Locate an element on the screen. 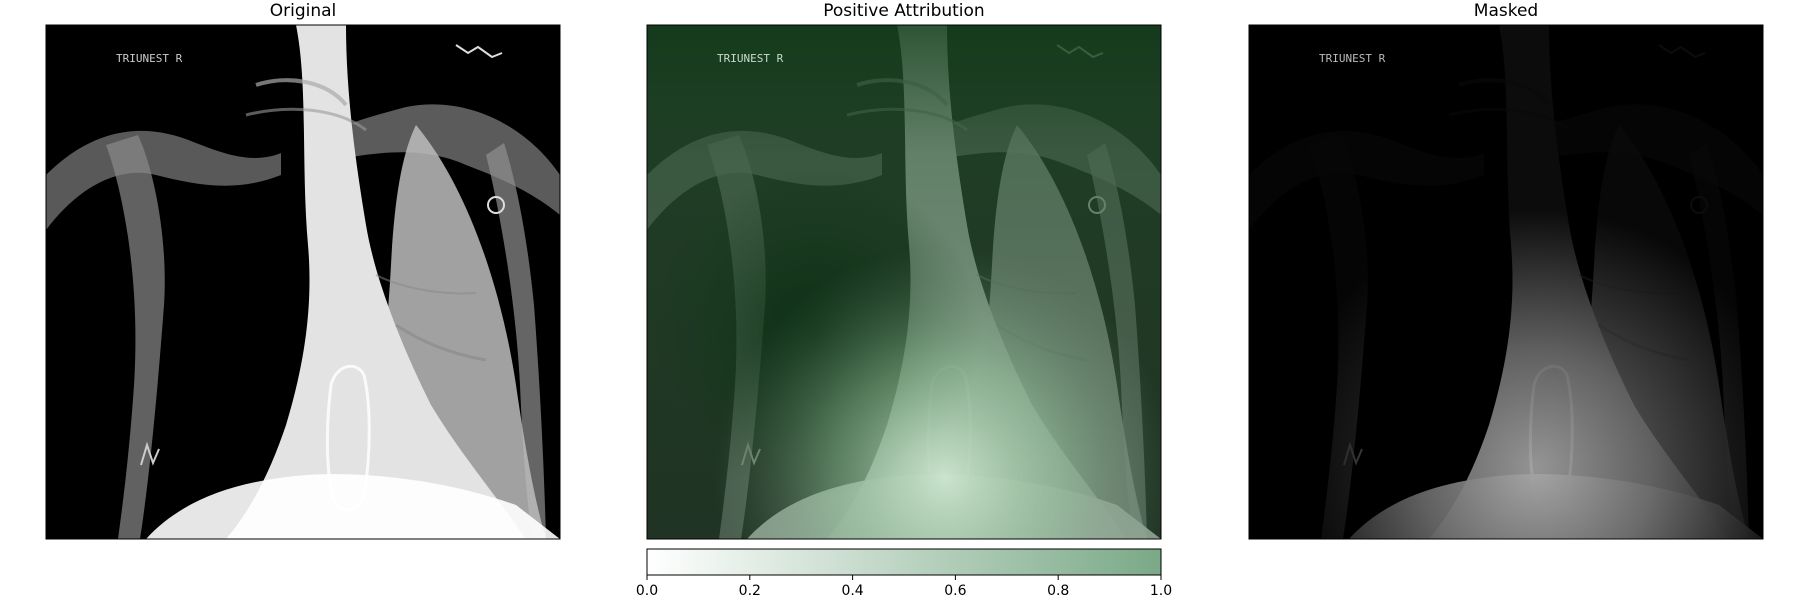  image-marker-text: TRIUNEST R is located at coordinates (149, 58).